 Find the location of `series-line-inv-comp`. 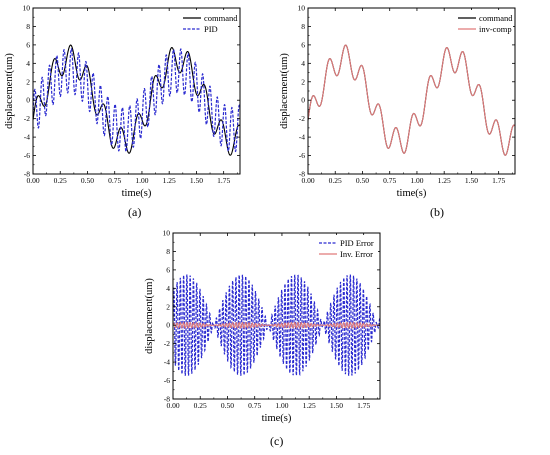

series-line-inv-comp is located at coordinates (411, 100).